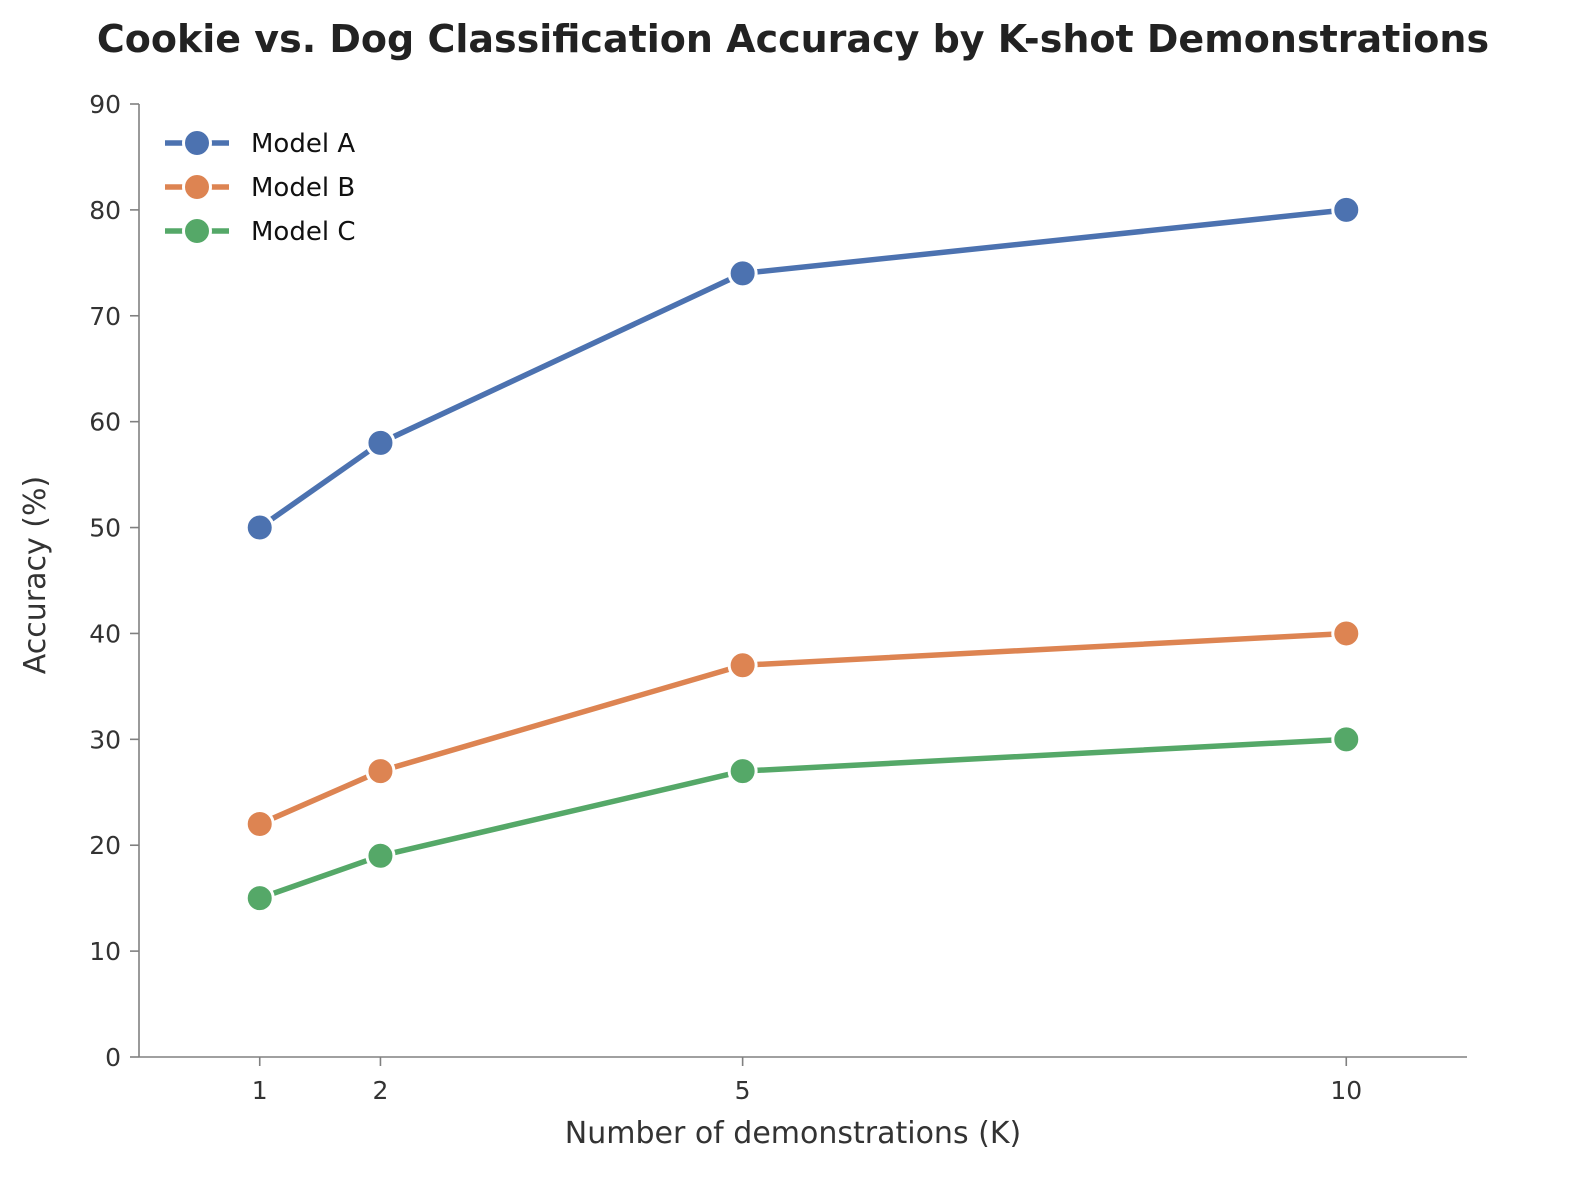  Describe the element at coordinates (793, 1133) in the screenshot. I see `x-axis-label: Number of demonstrations (K)` at that location.